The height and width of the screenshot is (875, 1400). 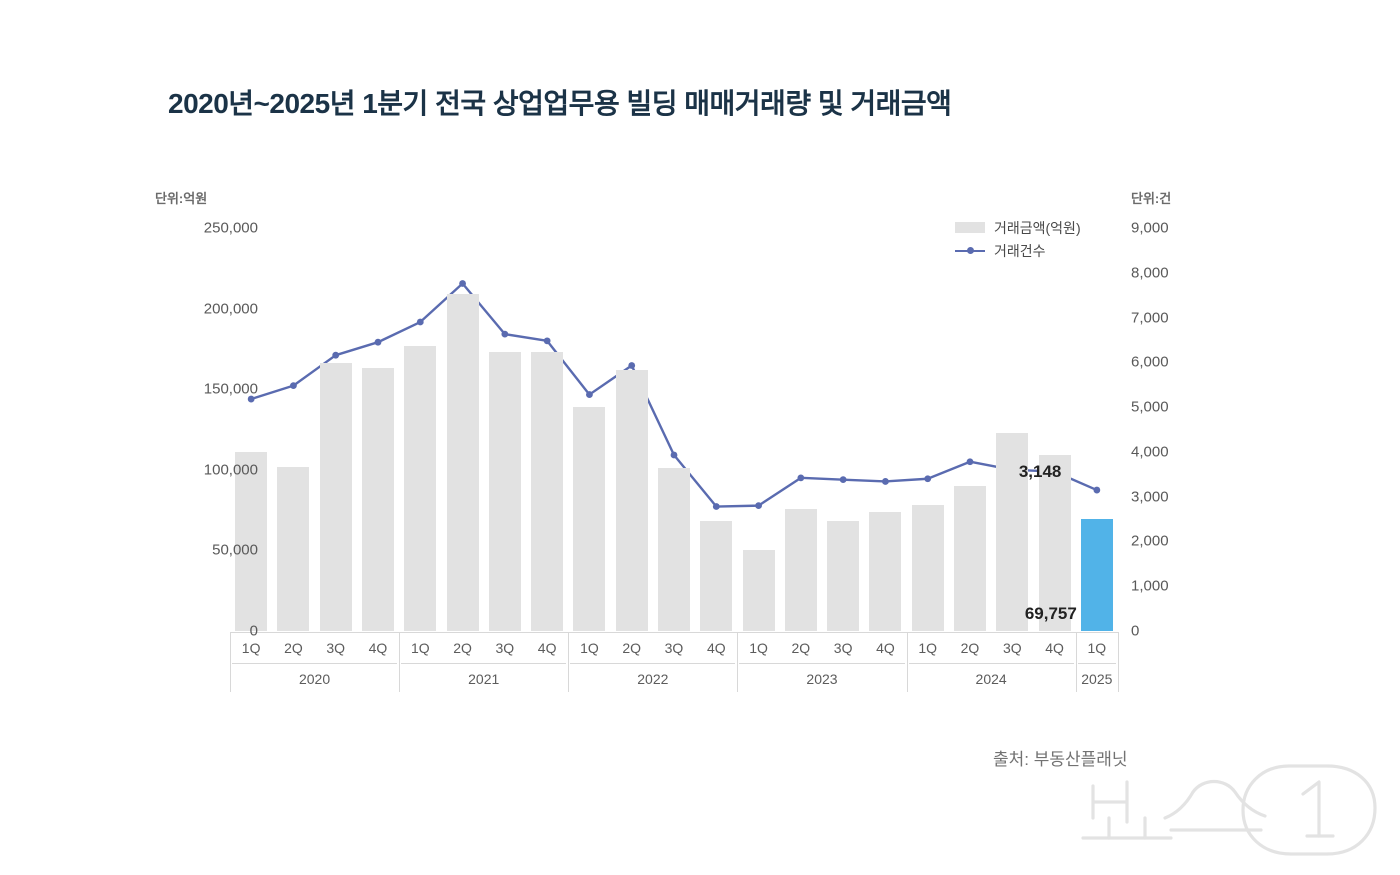 I want to click on x-axis-year-label: 2022, so click(x=653, y=679).